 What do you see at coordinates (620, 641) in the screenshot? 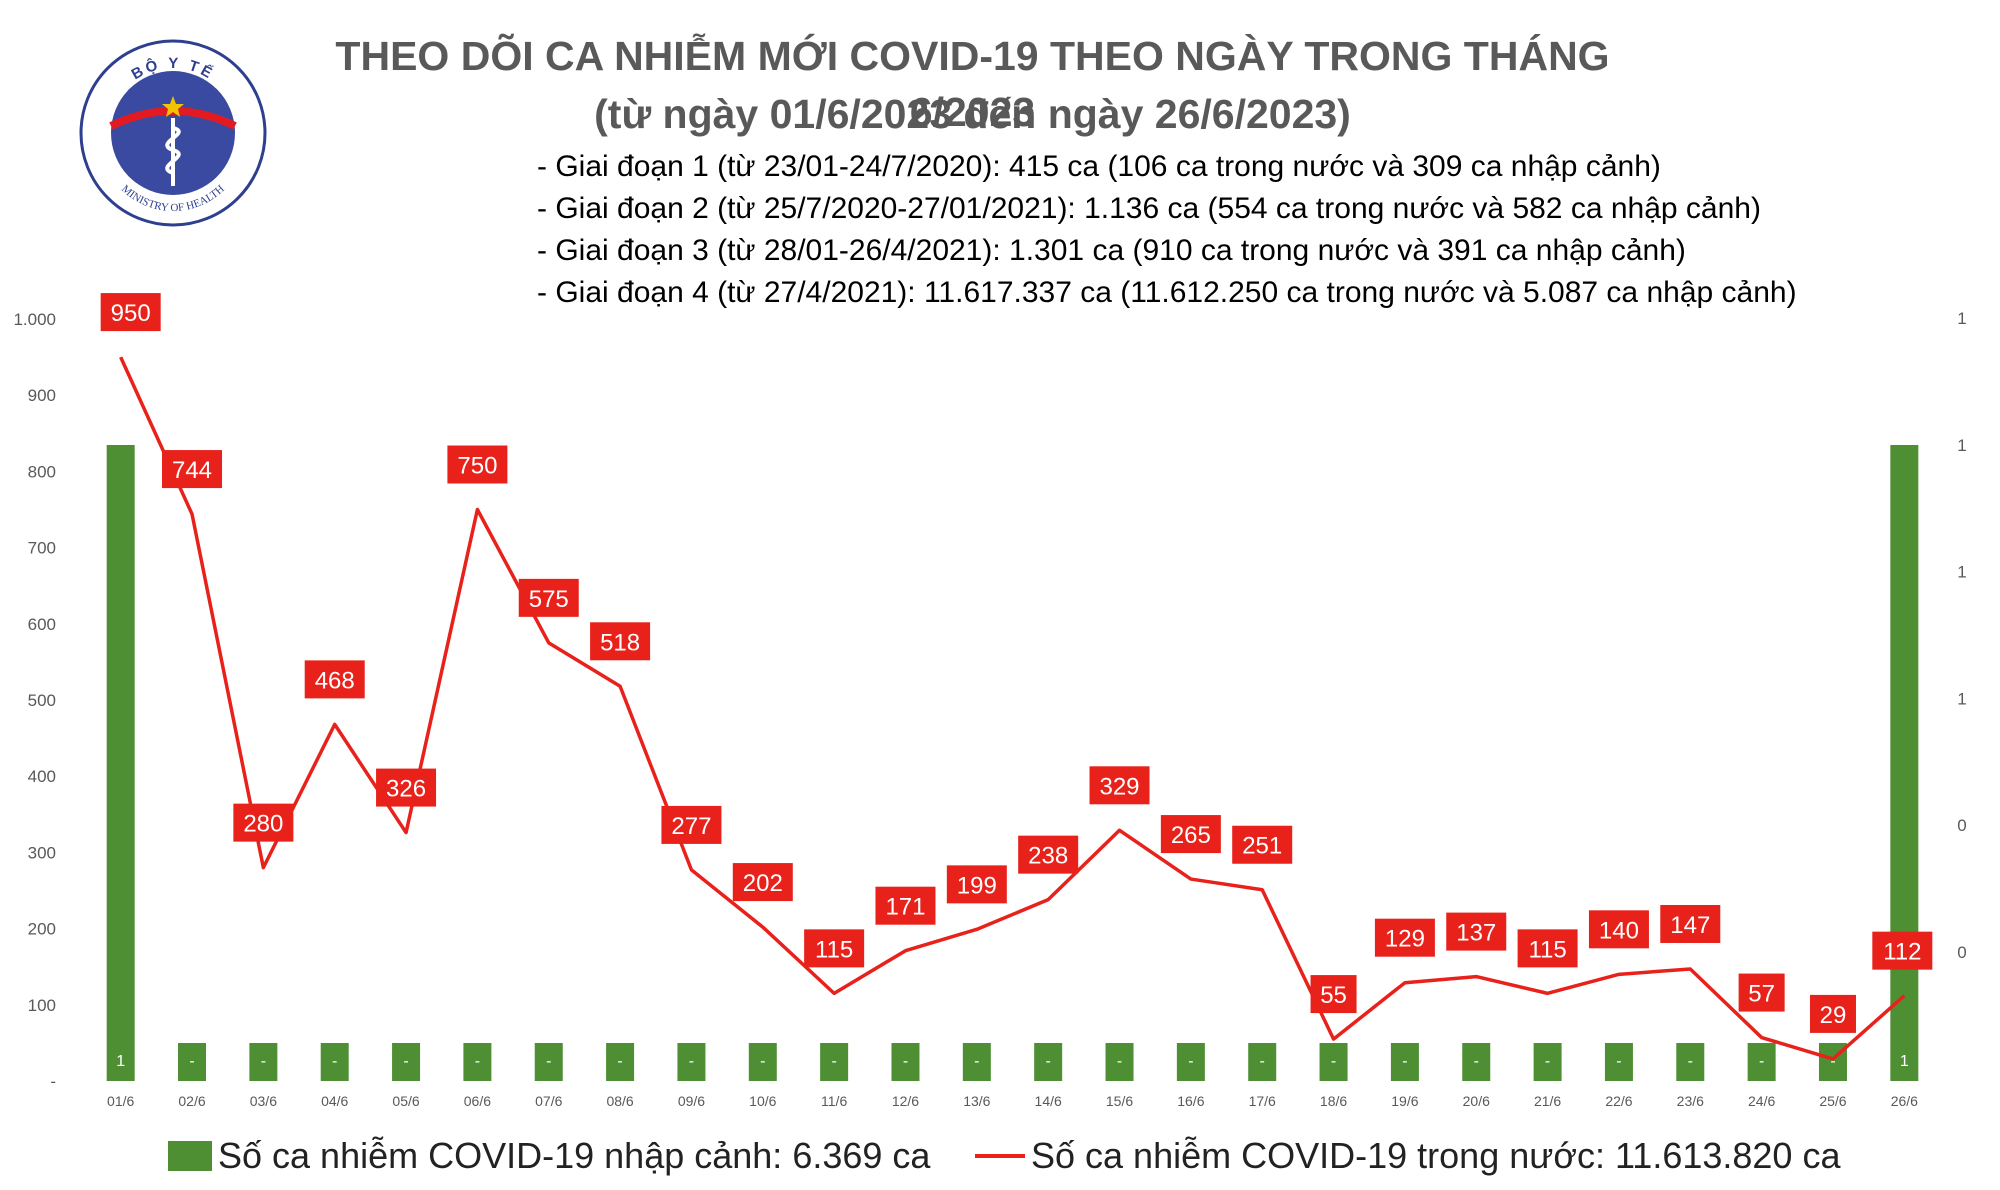
I see `point-label: 518` at bounding box center [620, 641].